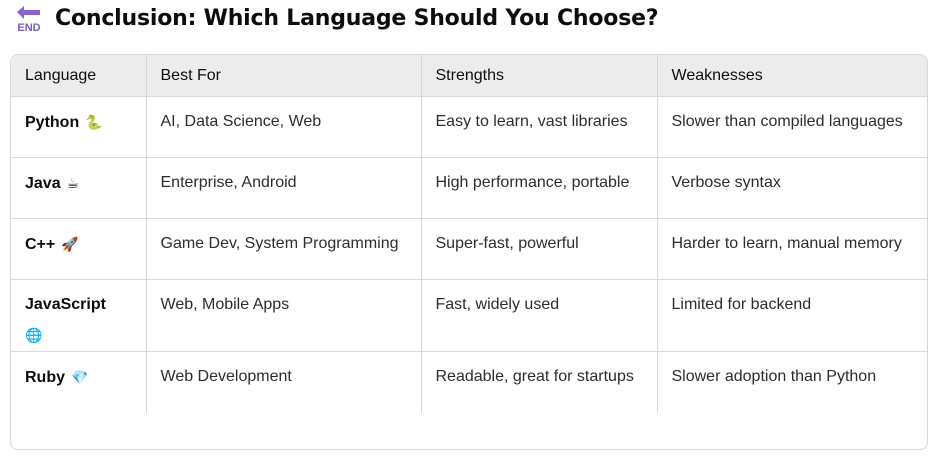  Describe the element at coordinates (539, 76) in the screenshot. I see `column-header-strengths: Strengths` at that location.